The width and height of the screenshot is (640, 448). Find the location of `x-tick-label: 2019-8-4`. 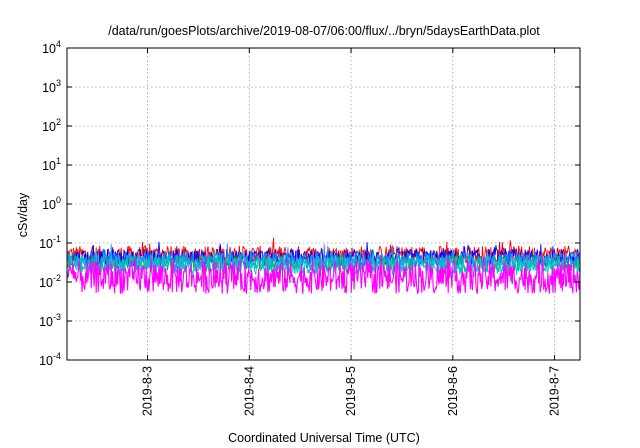

x-tick-label: 2019-8-4 is located at coordinates (249, 391).